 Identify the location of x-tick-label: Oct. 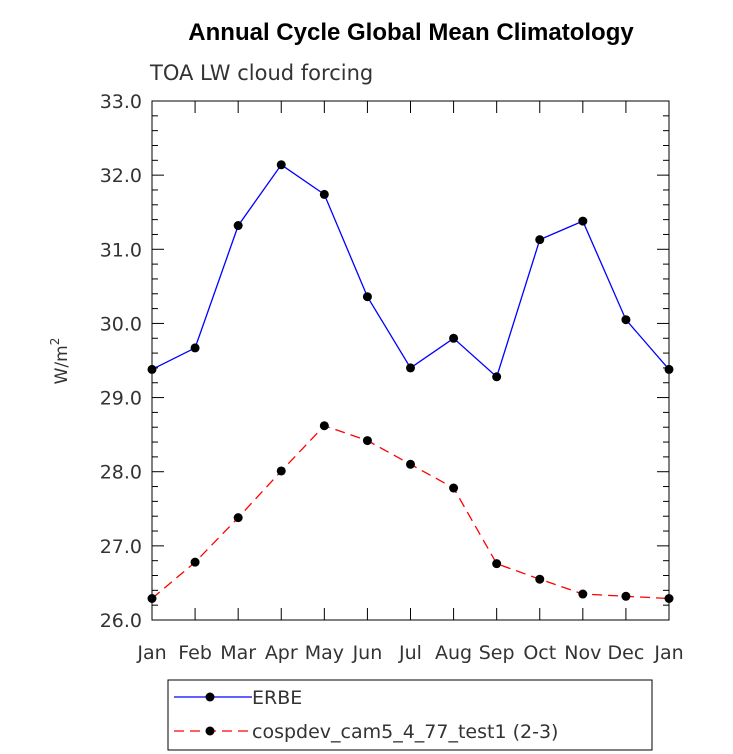
(539, 653).